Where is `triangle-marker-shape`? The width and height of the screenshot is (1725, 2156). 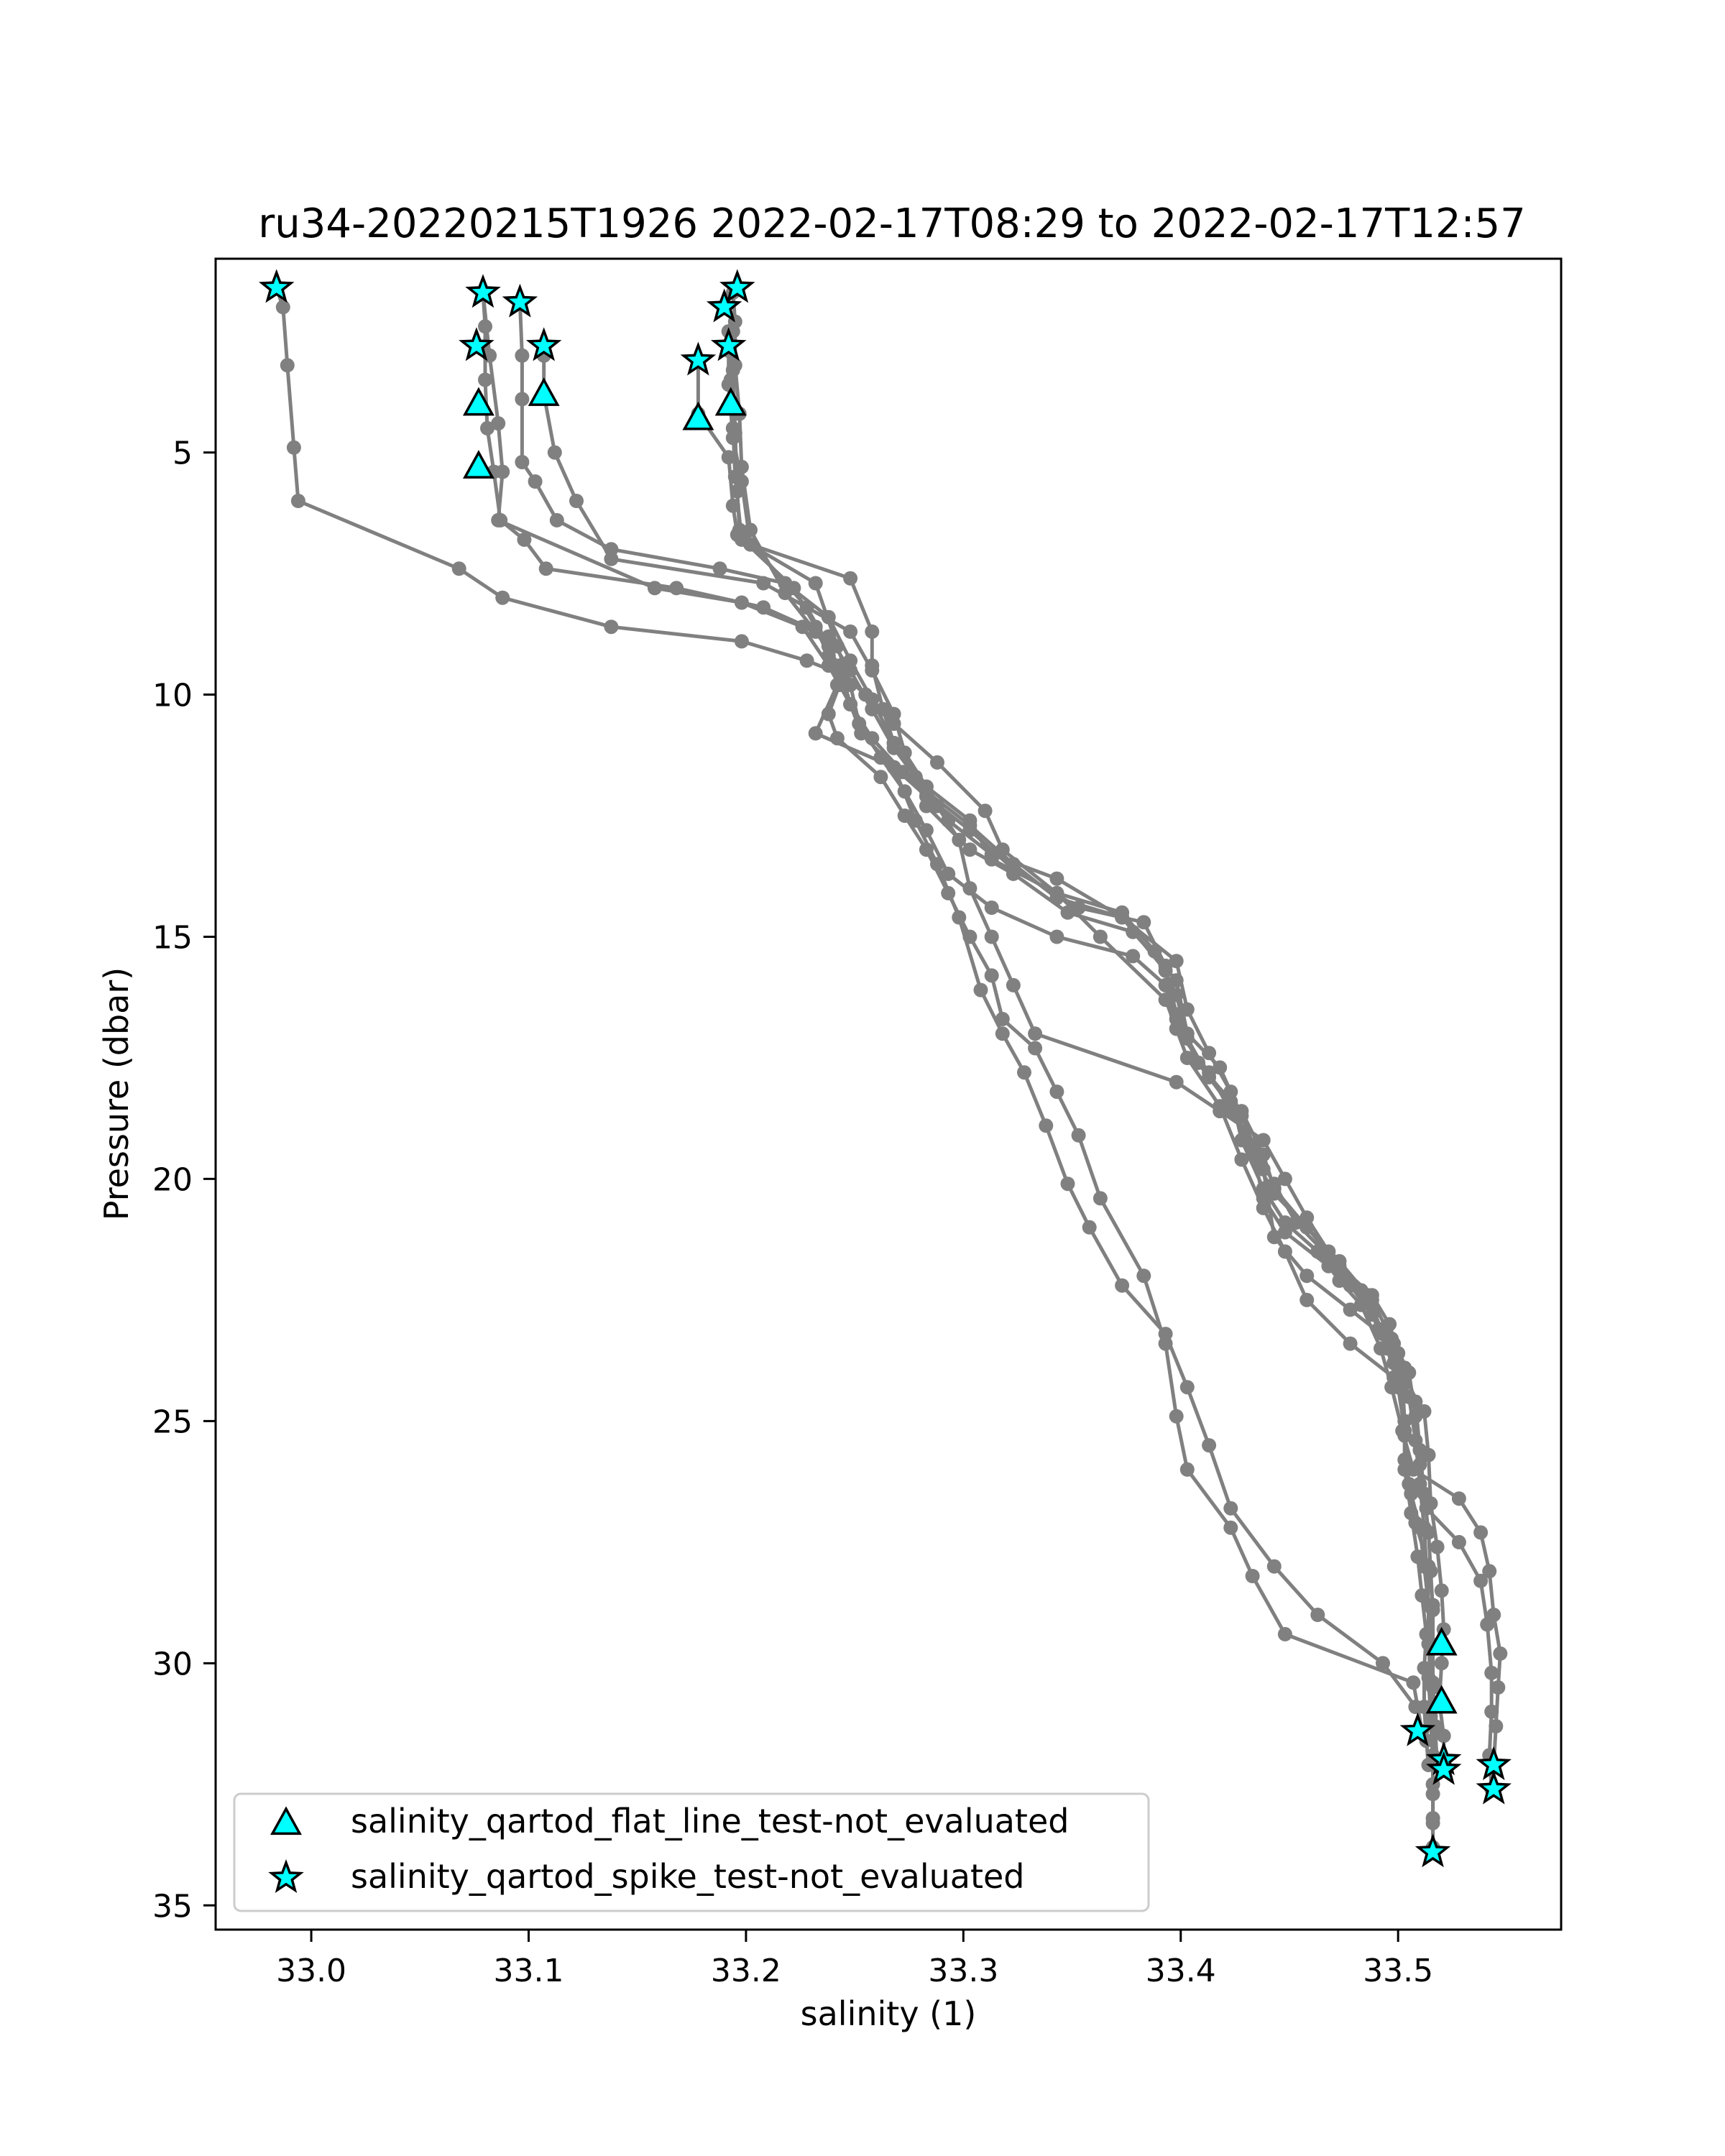
triangle-marker-shape is located at coordinates (286, 1820).